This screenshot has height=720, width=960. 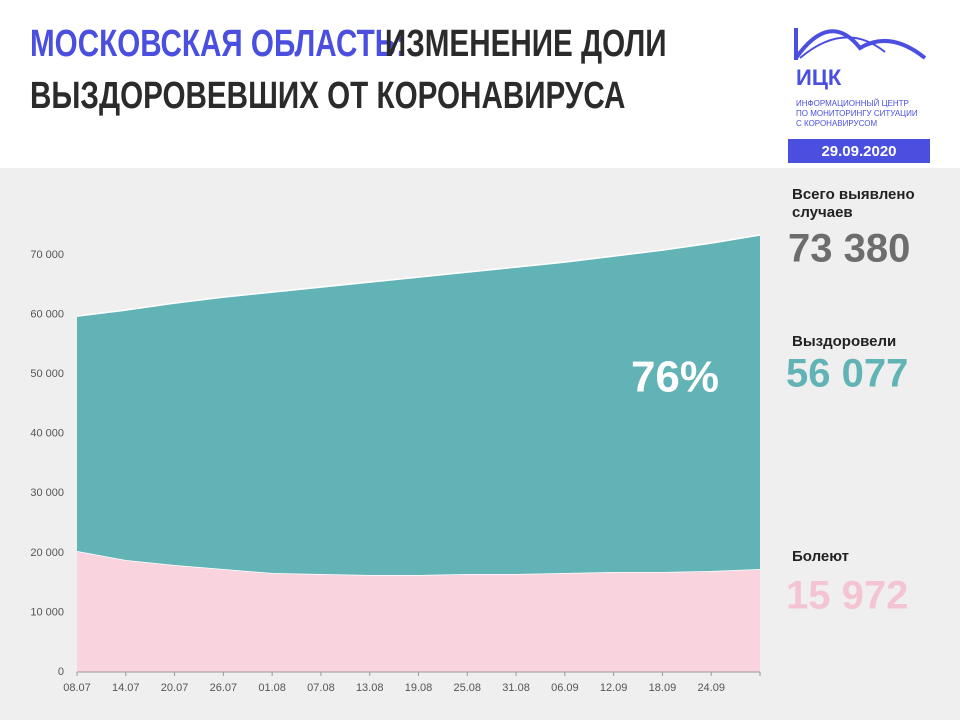 I want to click on x-tick-label: 01.08, so click(x=272, y=688).